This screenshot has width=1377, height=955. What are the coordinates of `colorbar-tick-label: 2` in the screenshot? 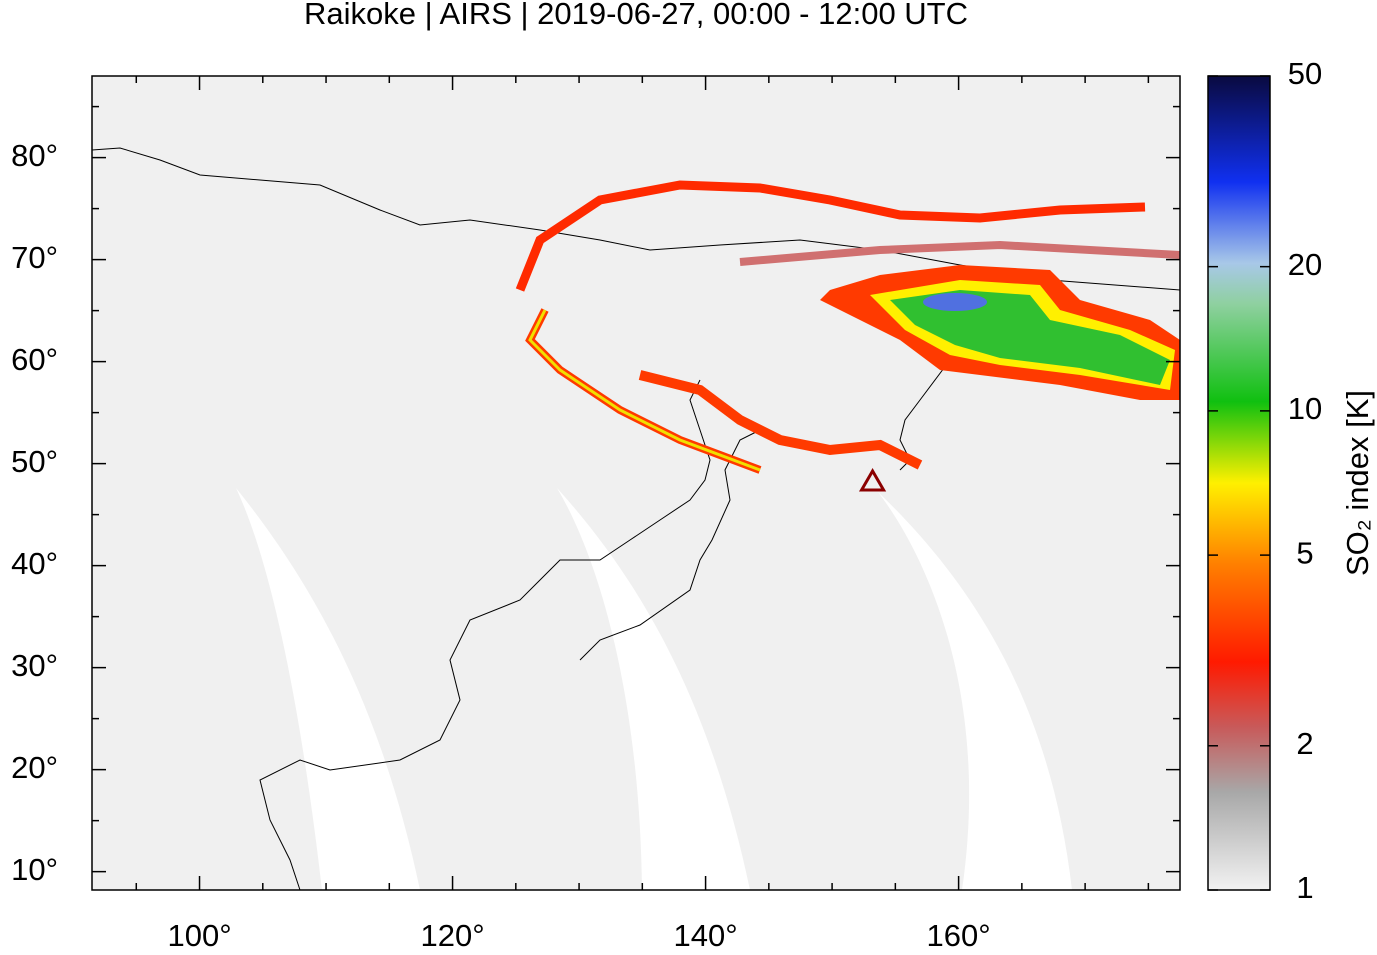 It's located at (1304, 743).